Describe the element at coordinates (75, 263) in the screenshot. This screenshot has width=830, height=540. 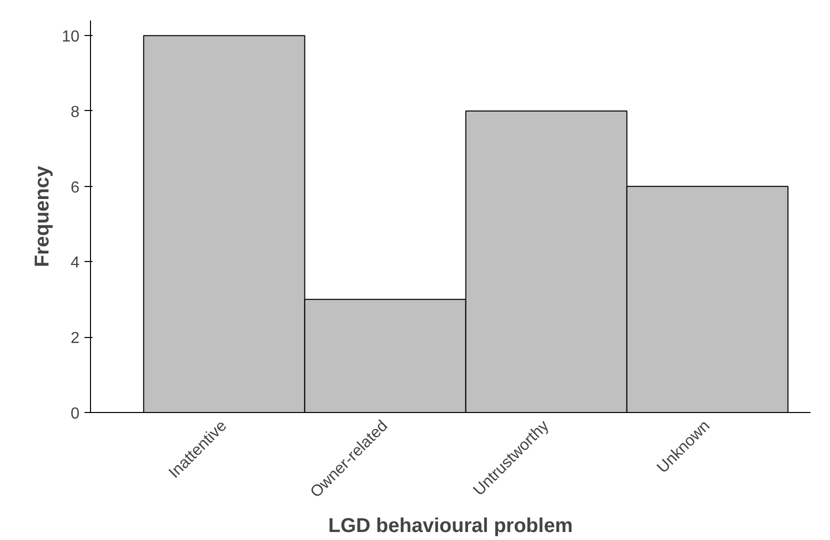
I see `y-tick-label: 4` at that location.